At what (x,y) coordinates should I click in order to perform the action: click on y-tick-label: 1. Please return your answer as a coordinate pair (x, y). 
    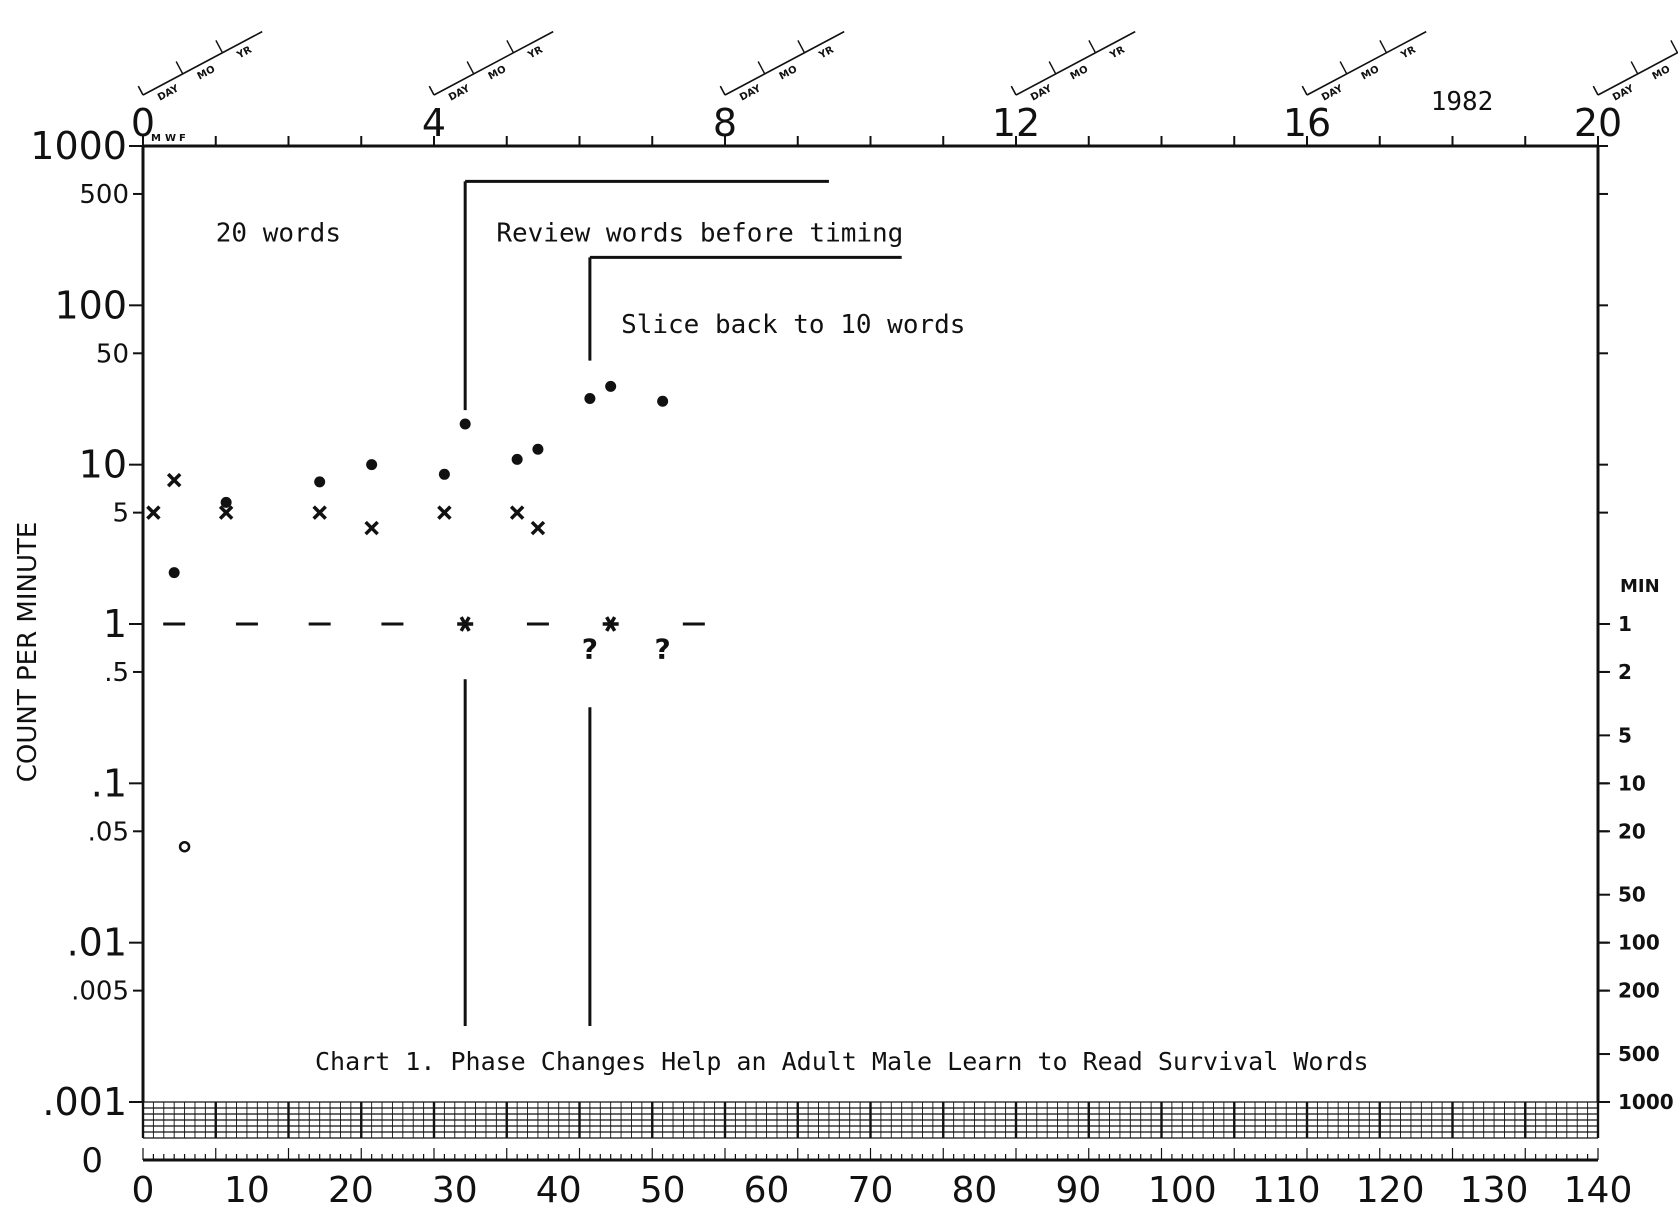
    Looking at the image, I should click on (115, 624).